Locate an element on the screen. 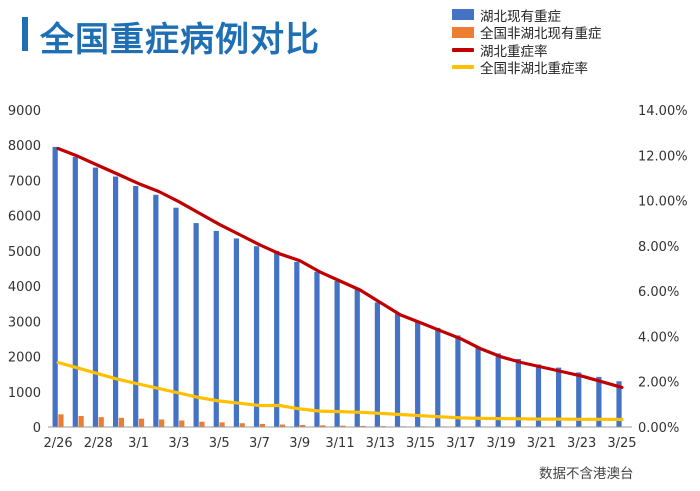  legend-item-hubei-bar: 湖北现有重症 is located at coordinates (527, 15).